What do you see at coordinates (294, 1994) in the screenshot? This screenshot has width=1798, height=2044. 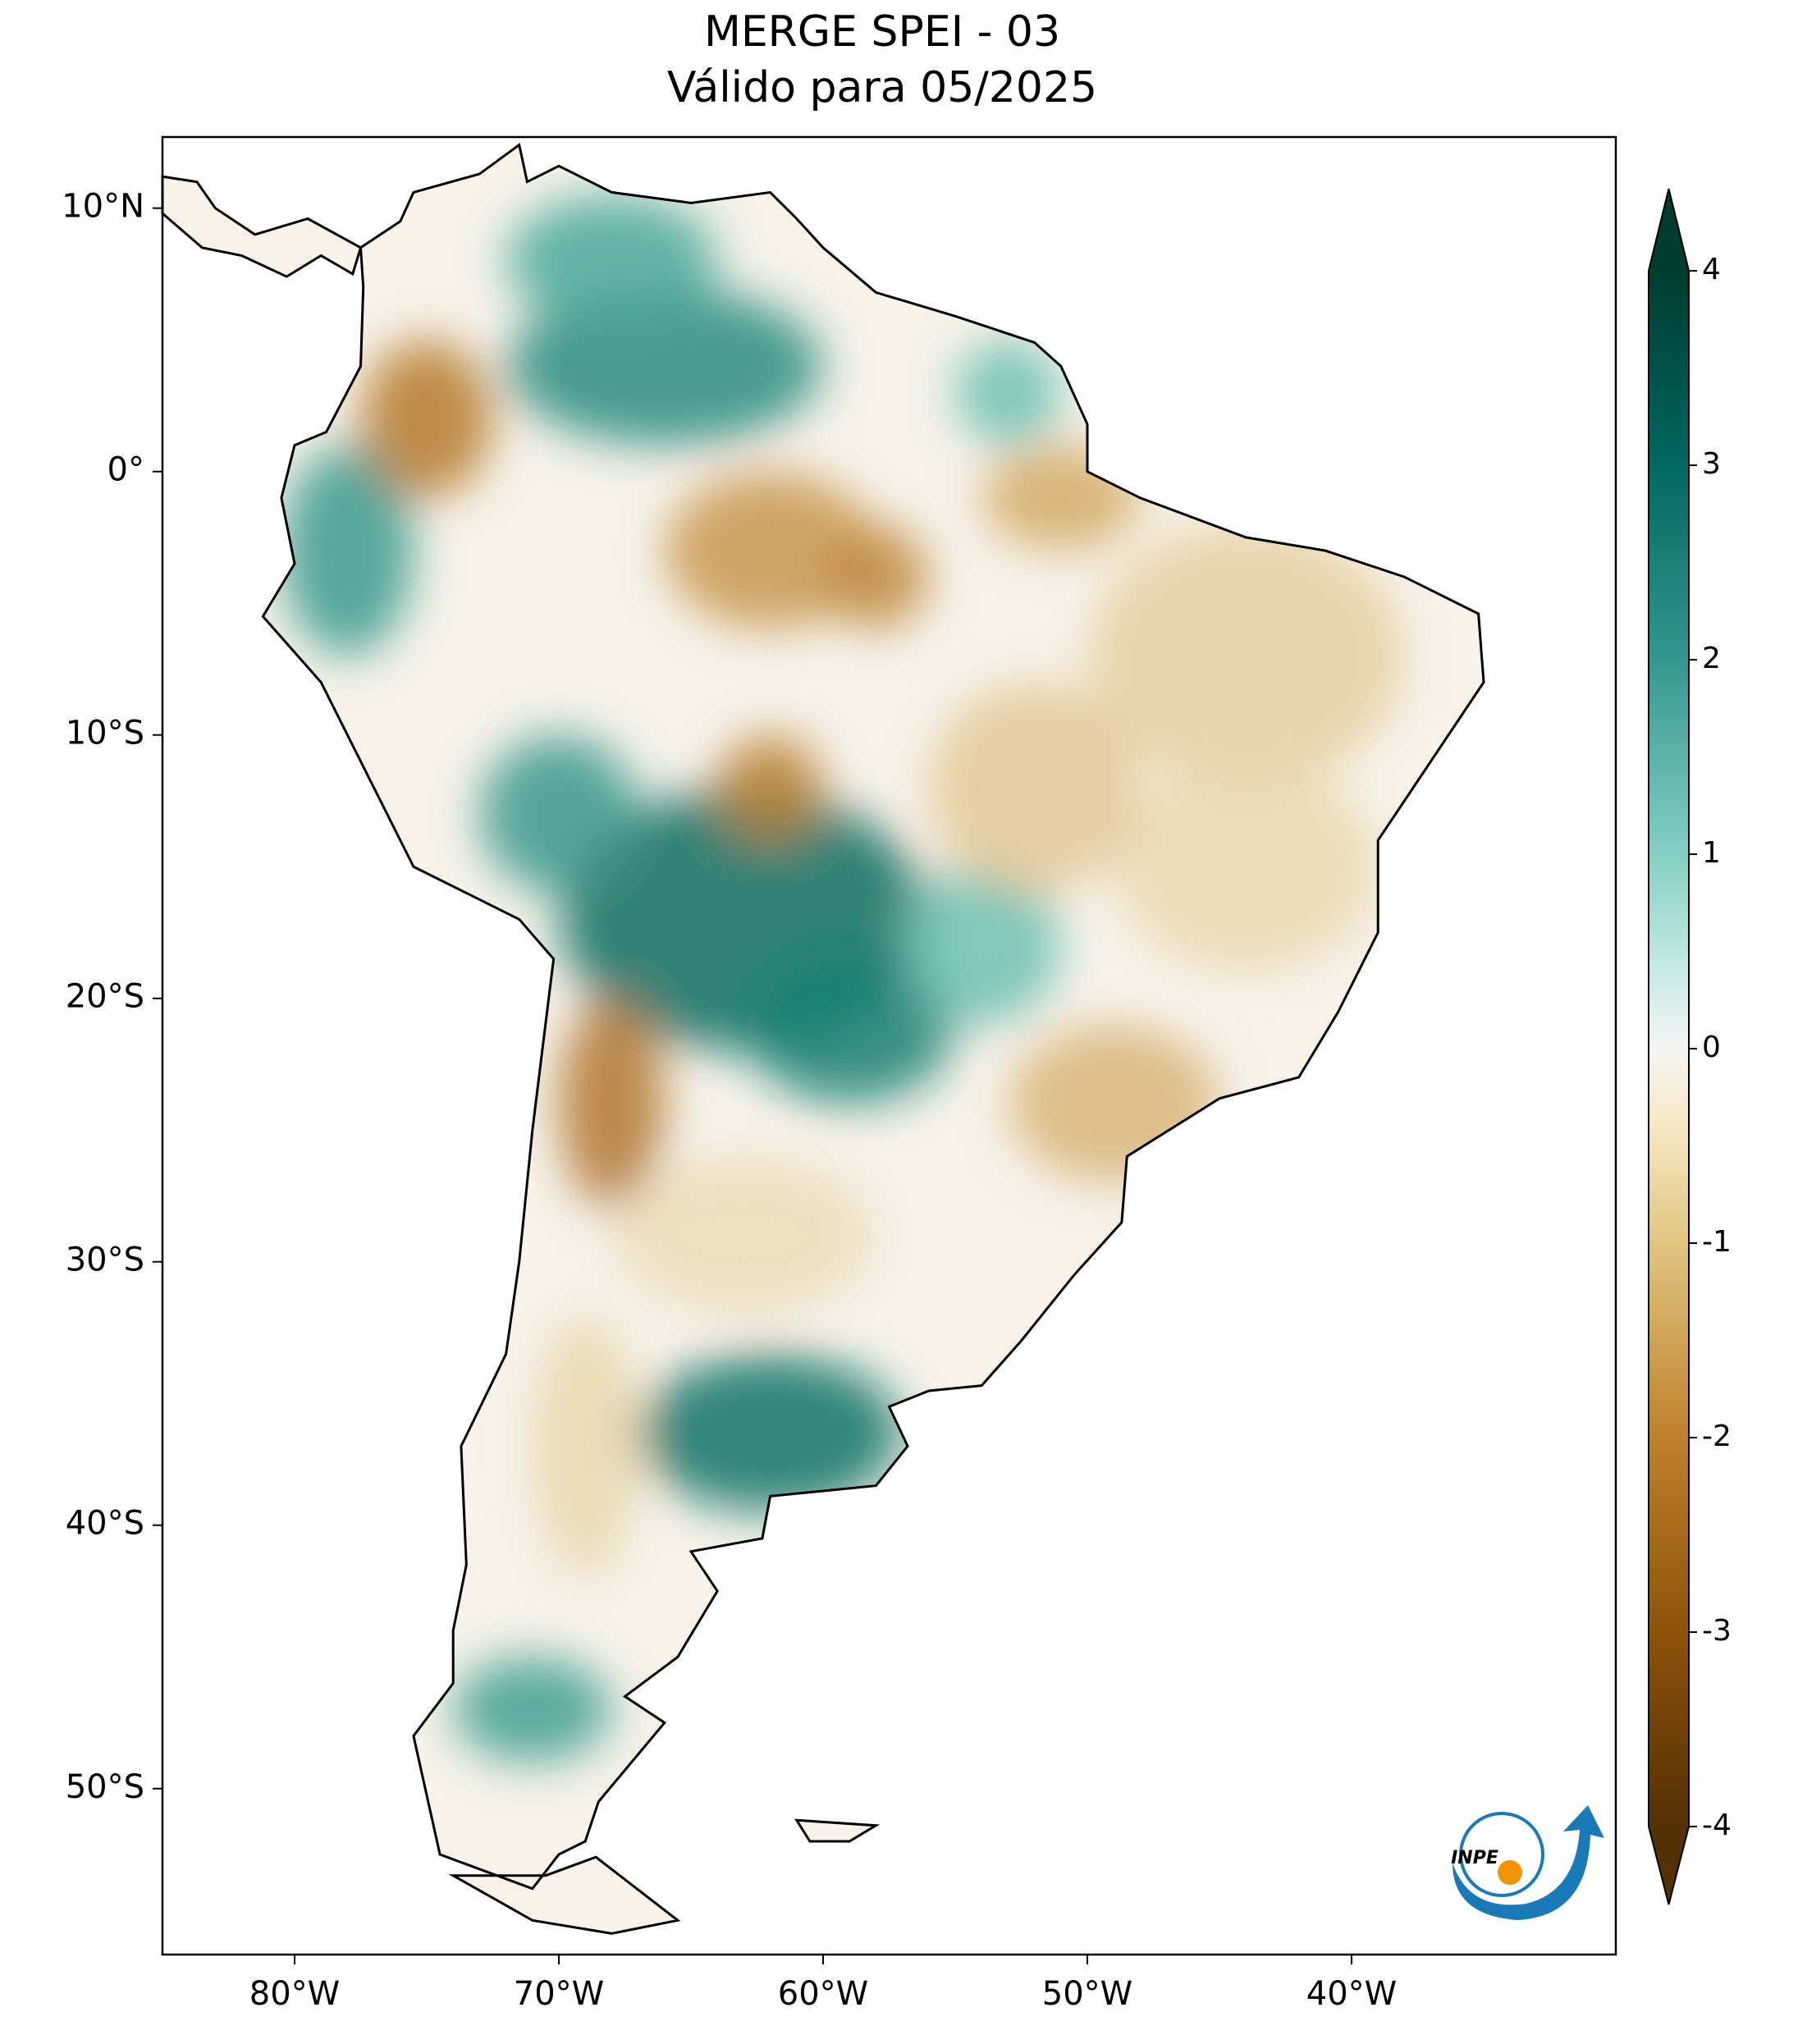 I see `x-tick-label: 80°W` at bounding box center [294, 1994].